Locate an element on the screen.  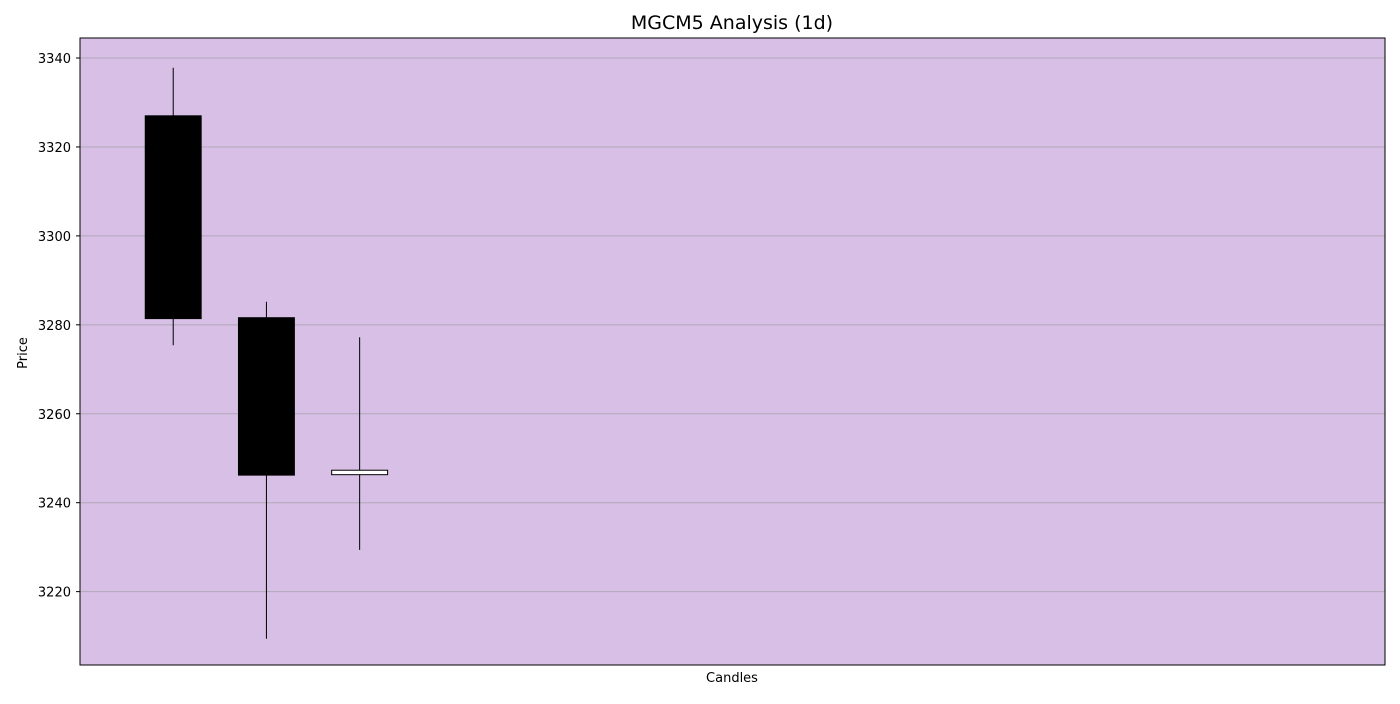
y-tick-label: 3260 is located at coordinates (54, 415).